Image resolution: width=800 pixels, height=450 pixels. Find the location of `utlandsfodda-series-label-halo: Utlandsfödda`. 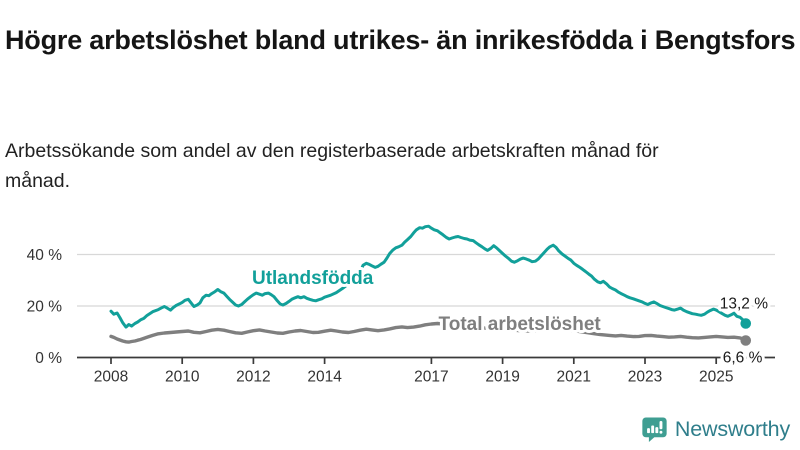

utlandsfodda-series-label-halo: Utlandsfödda is located at coordinates (313, 278).